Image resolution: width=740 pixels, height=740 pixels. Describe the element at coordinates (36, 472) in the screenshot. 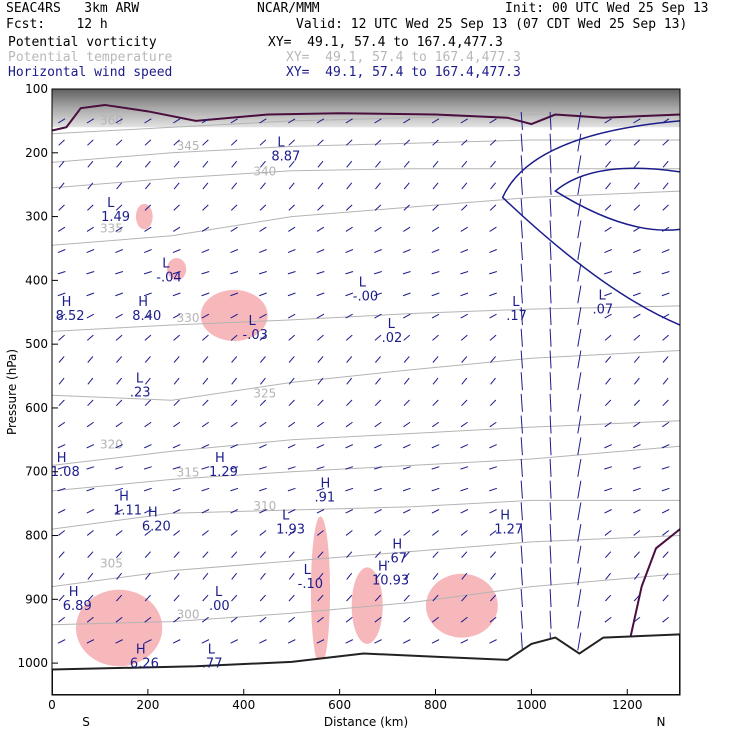

I see `y-tick-label: 700` at that location.